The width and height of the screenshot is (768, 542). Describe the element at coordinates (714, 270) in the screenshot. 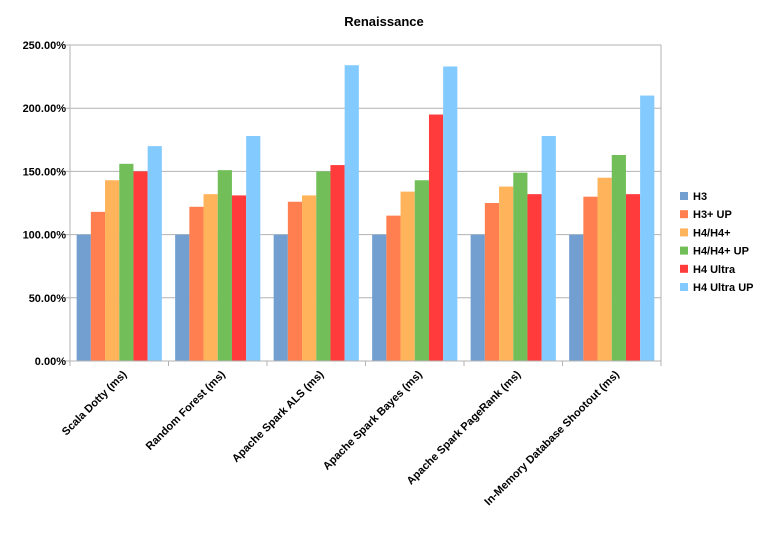

I see `legend-label: H4 Ultra` at that location.